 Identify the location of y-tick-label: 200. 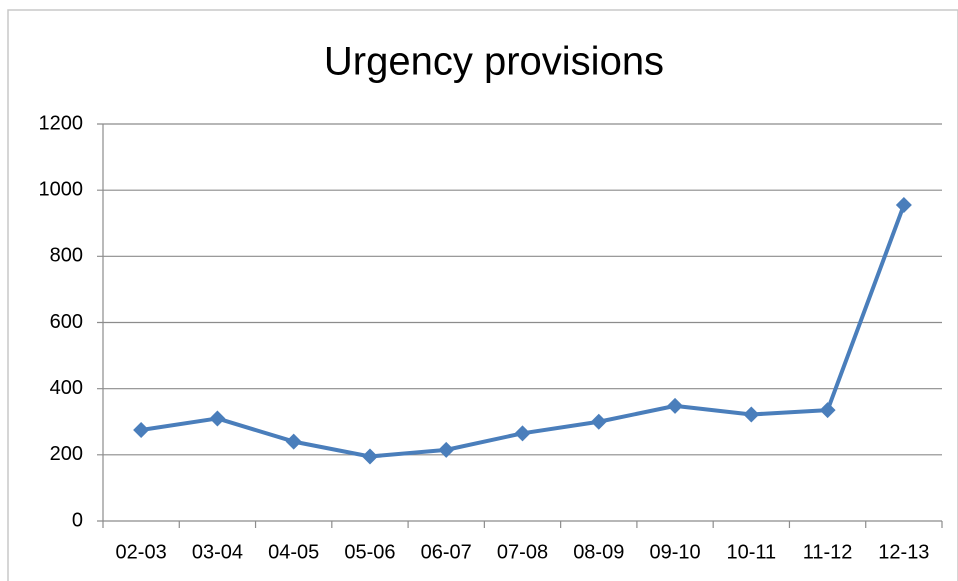
(66, 454).